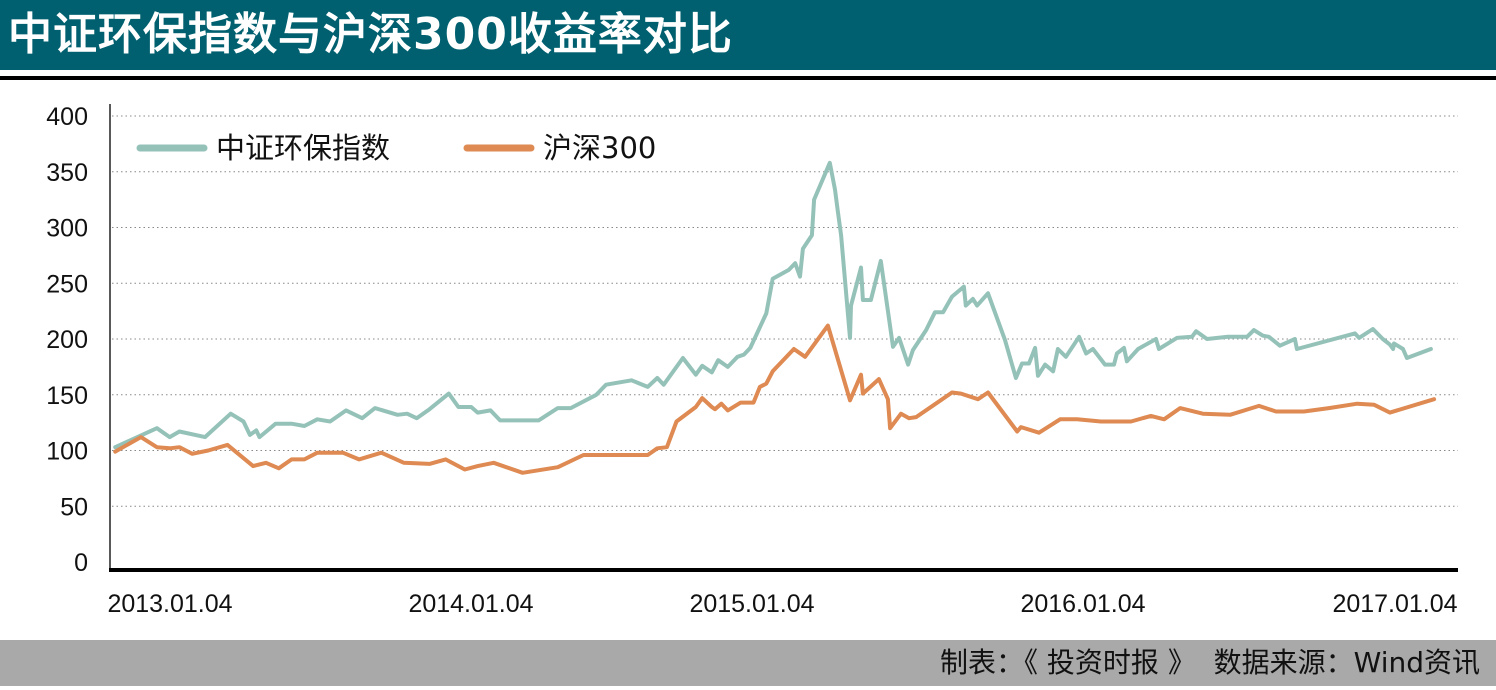 This screenshot has width=1496, height=690. What do you see at coordinates (67, 284) in the screenshot?
I see `y-tick-label: 250` at bounding box center [67, 284].